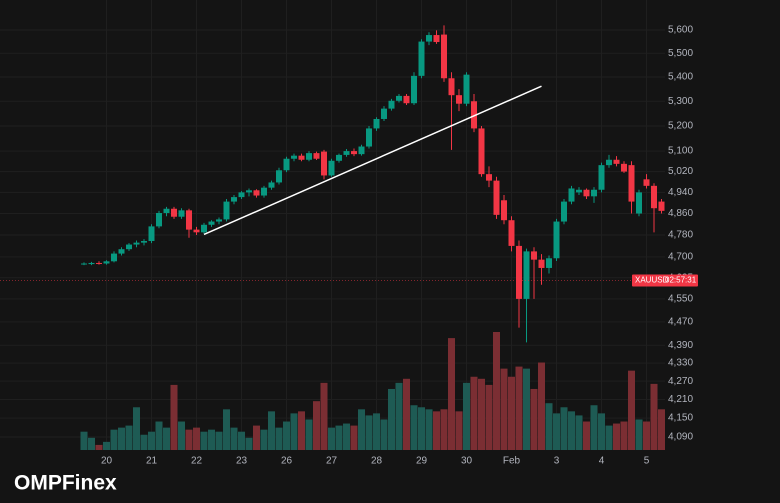 This screenshot has width=780, height=503. I want to click on x-tick-label: 21, so click(152, 461).